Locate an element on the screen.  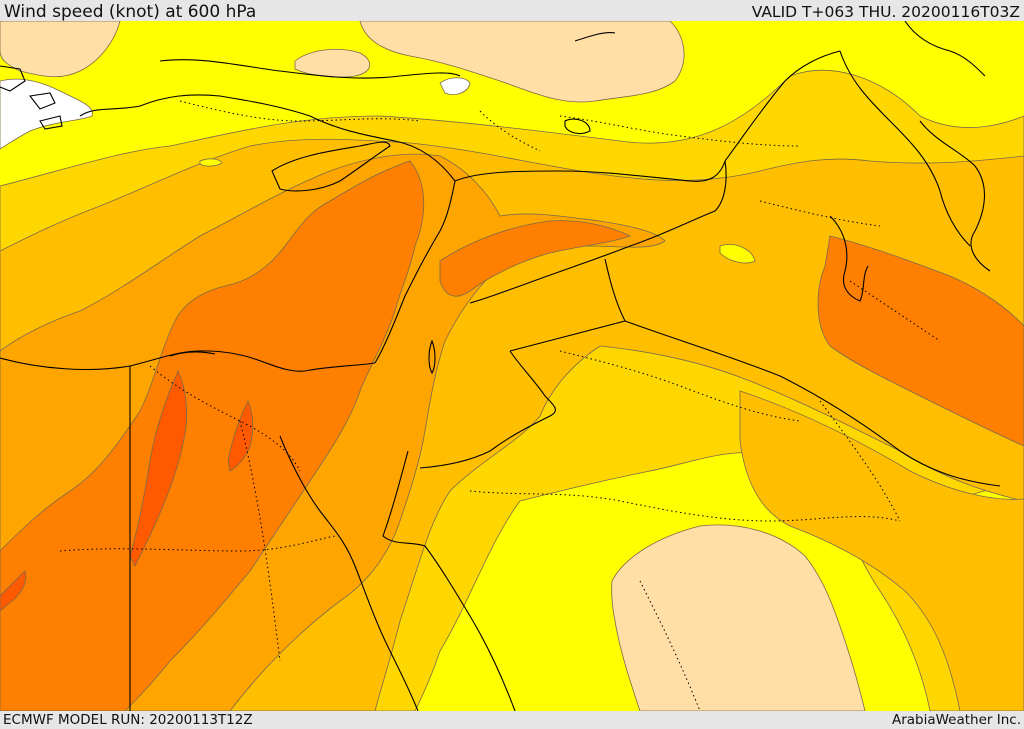
coast-persian-gulf is located at coordinates (849, 258).